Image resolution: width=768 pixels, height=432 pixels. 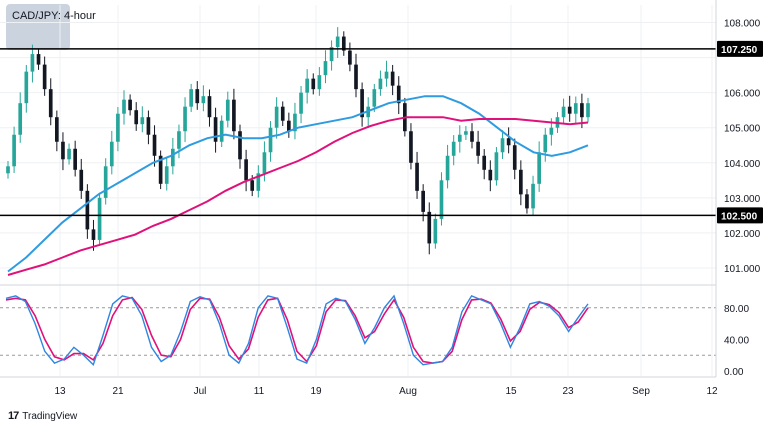 I want to click on brand-name: TradingView, so click(x=50, y=416).